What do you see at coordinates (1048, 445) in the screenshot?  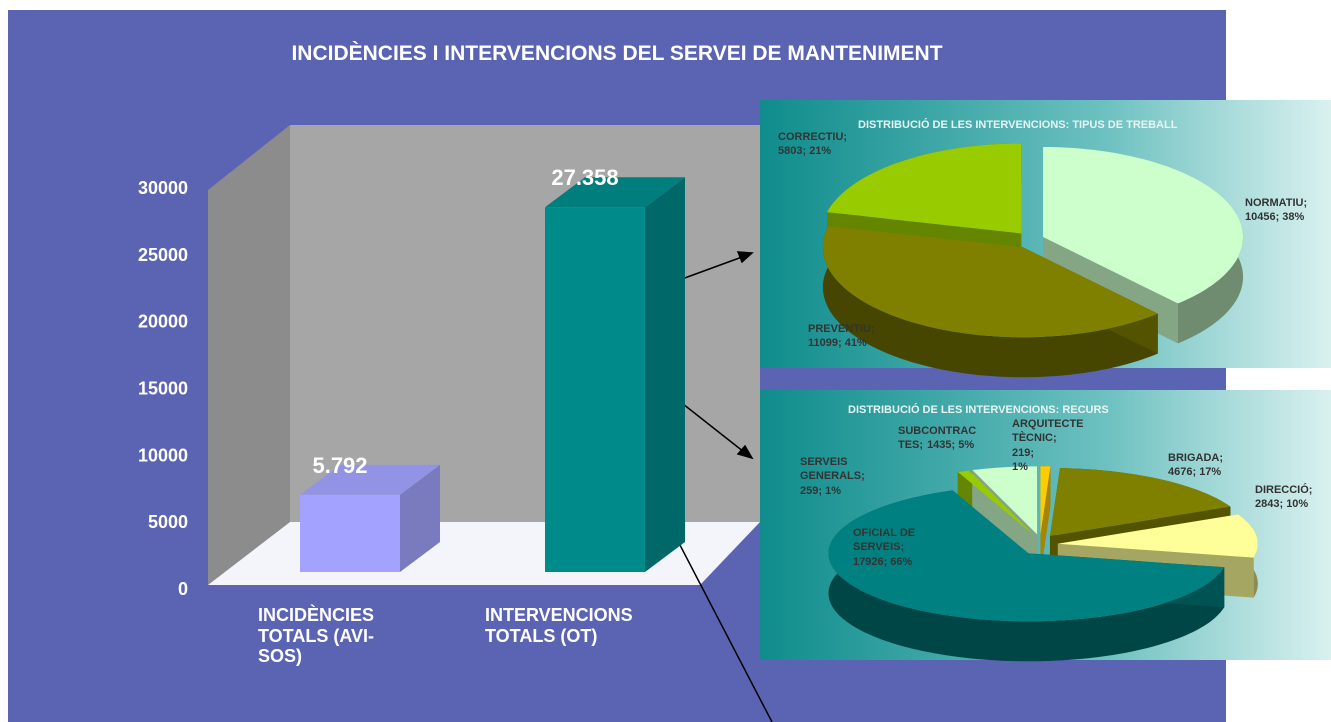 I see `pie-label: ARQUITECTE TÈCNIC; 219; 1%` at bounding box center [1048, 445].